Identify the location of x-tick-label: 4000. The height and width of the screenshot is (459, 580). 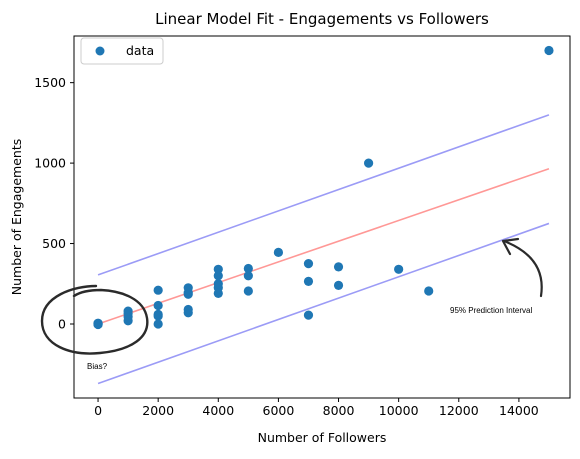
(218, 410).